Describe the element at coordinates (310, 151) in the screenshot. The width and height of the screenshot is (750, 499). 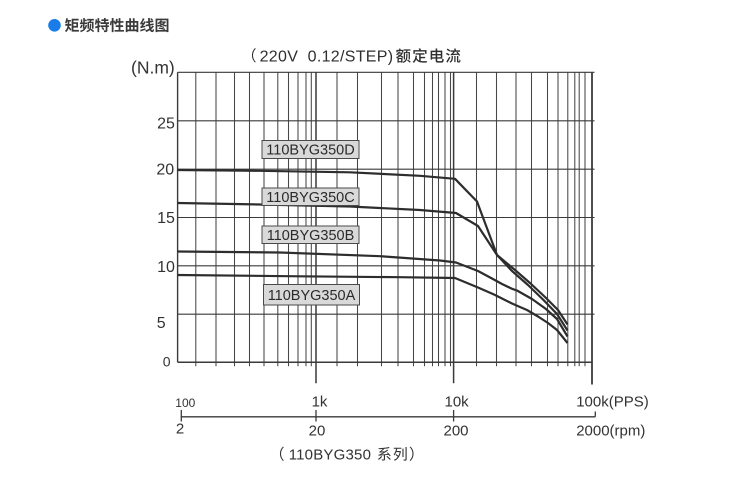
I see `svg-text: 110BYG350D` at that location.